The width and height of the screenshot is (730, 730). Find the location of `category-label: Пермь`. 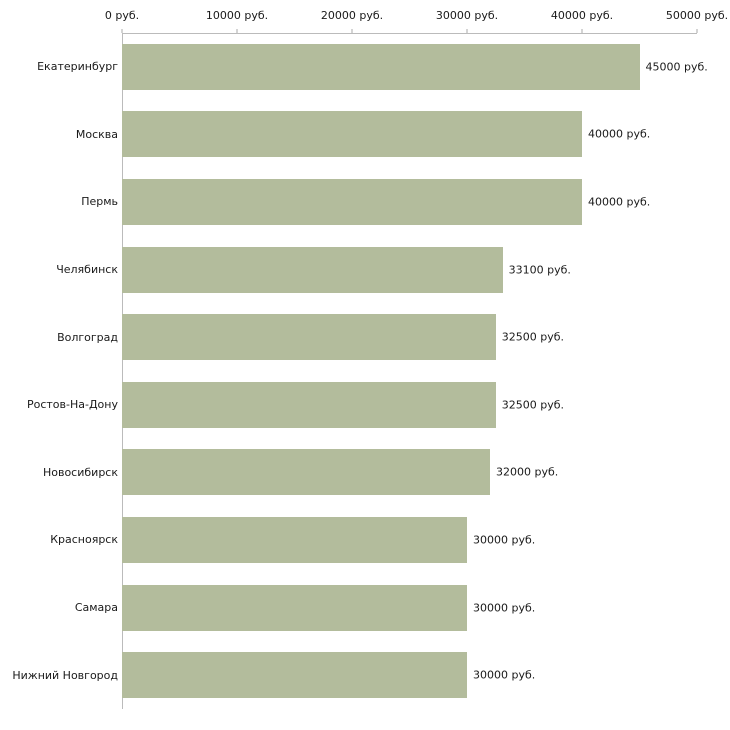

category-label: Пермь is located at coordinates (99, 202).